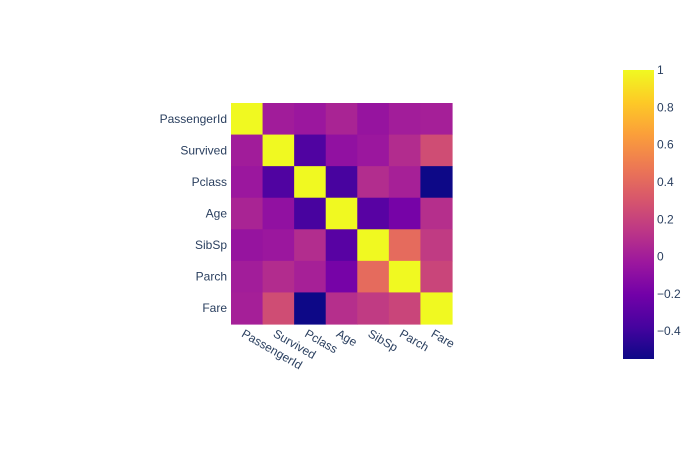 Image resolution: width=700 pixels, height=450 pixels. I want to click on heatmap-cell-PassengerId-Age, so click(341, 119).